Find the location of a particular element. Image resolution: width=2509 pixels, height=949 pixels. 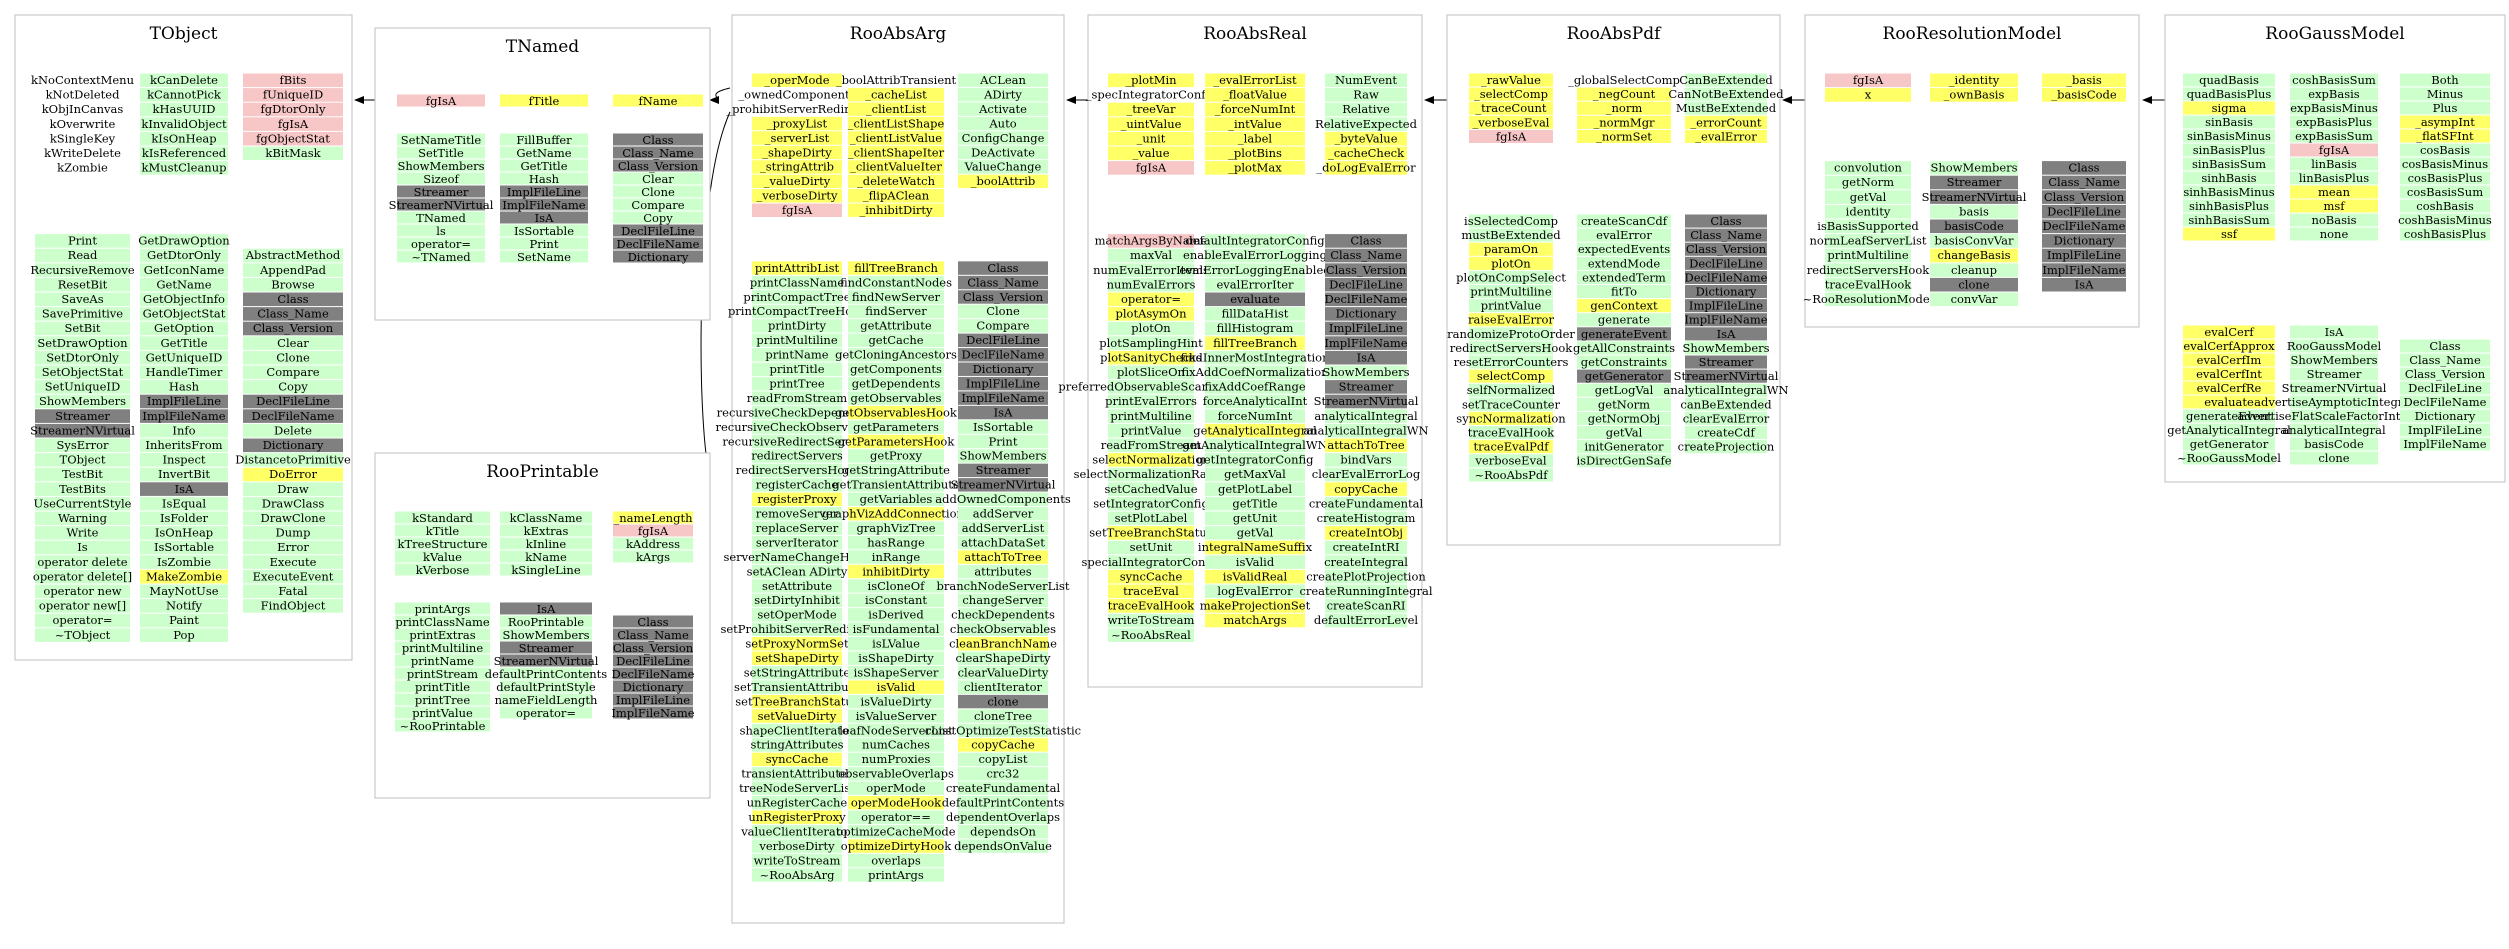

member-plotbins: _plotBins is located at coordinates (1255, 153).